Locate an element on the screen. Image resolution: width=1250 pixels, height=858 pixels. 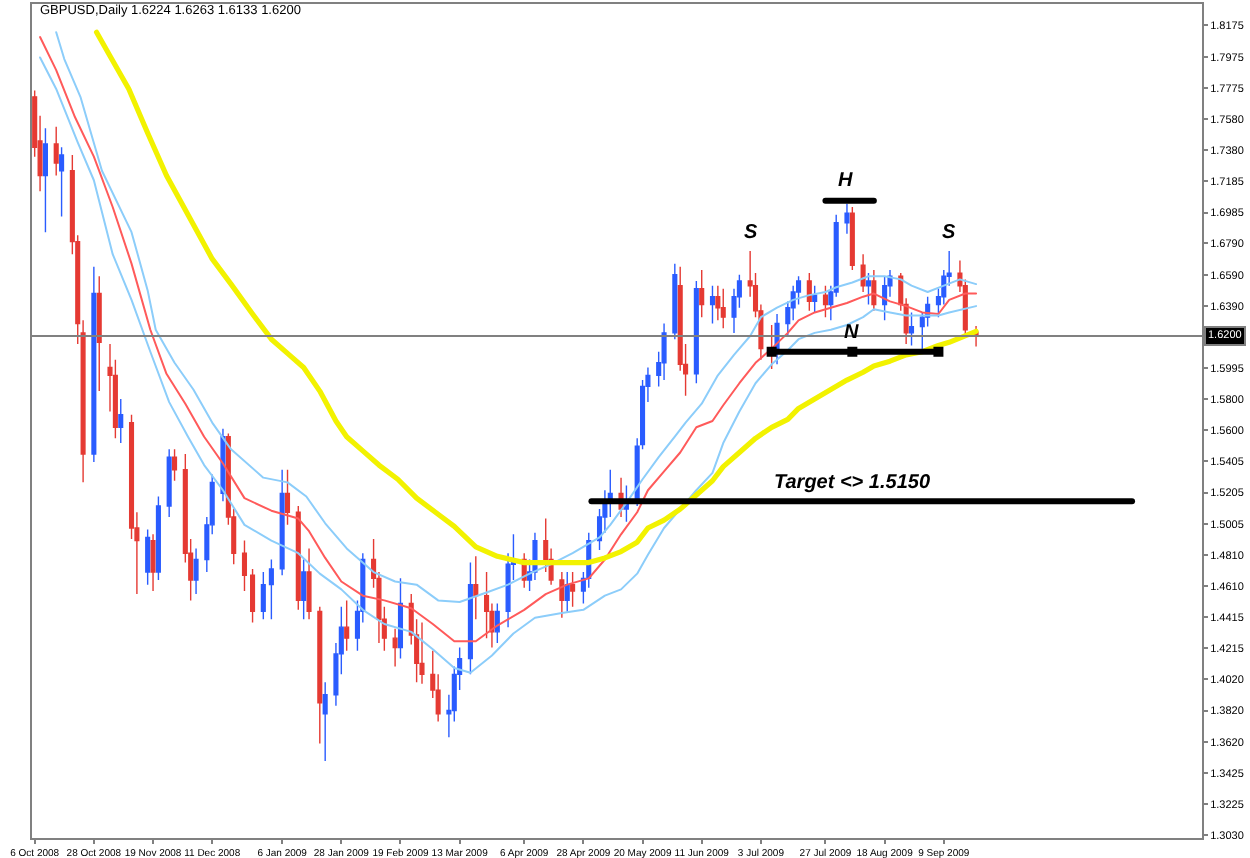
annotation: H is located at coordinates (846, 181).